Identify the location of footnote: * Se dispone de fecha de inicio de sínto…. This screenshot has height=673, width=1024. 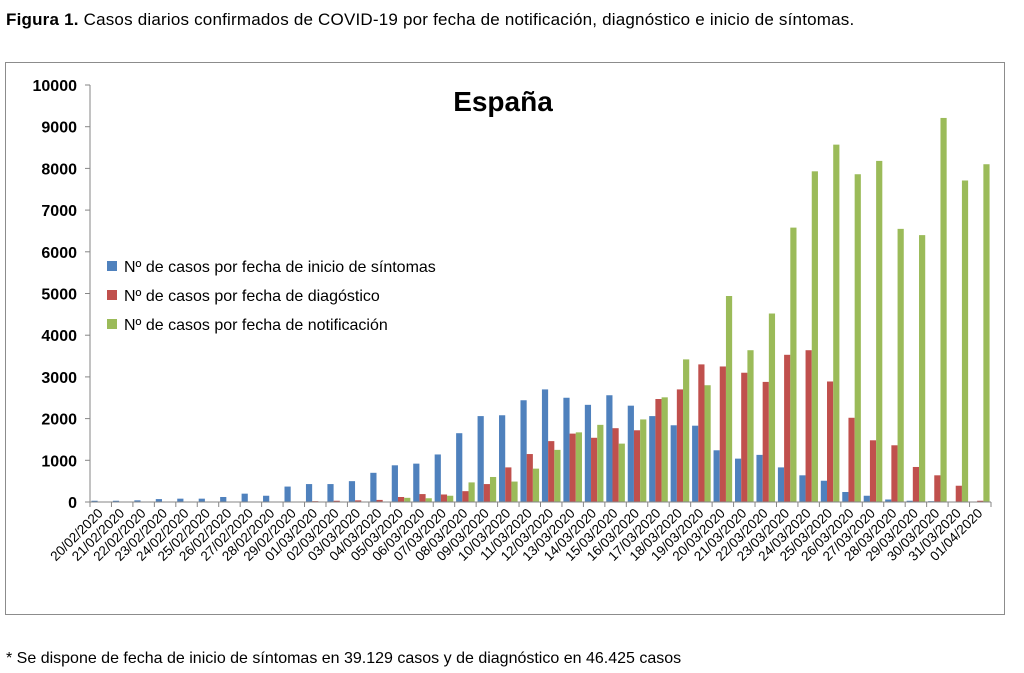
(344, 658).